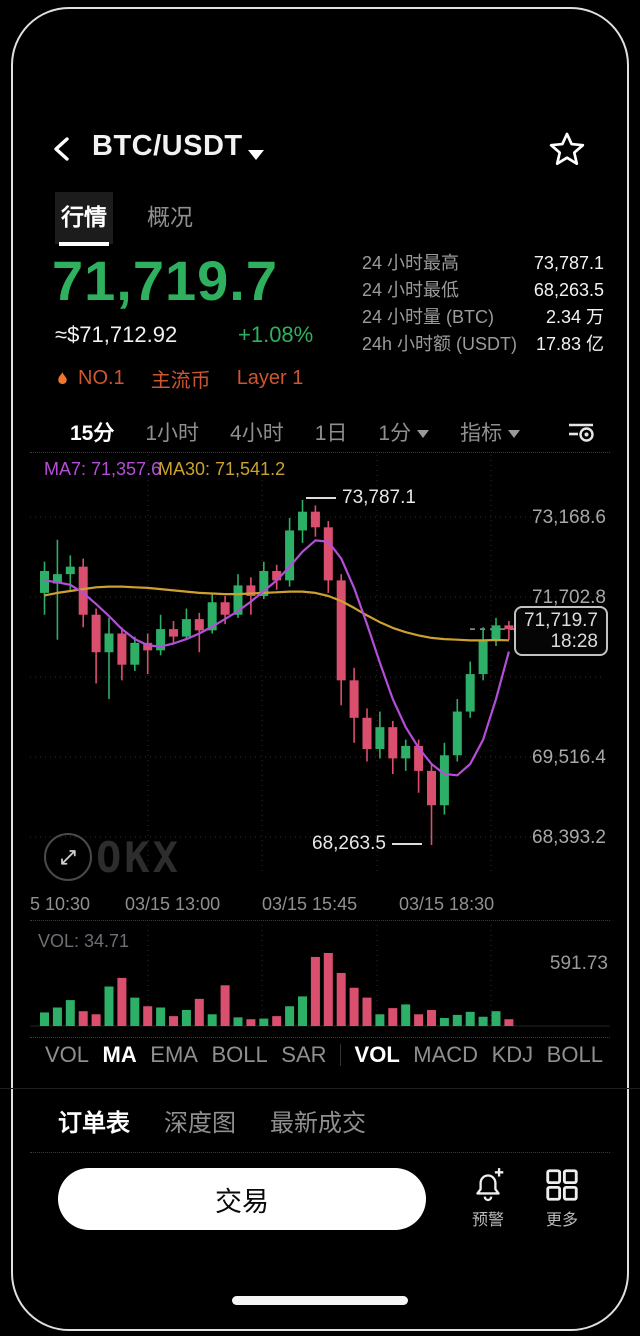  I want to click on indicator-item-7: KDJ, so click(512, 1054).